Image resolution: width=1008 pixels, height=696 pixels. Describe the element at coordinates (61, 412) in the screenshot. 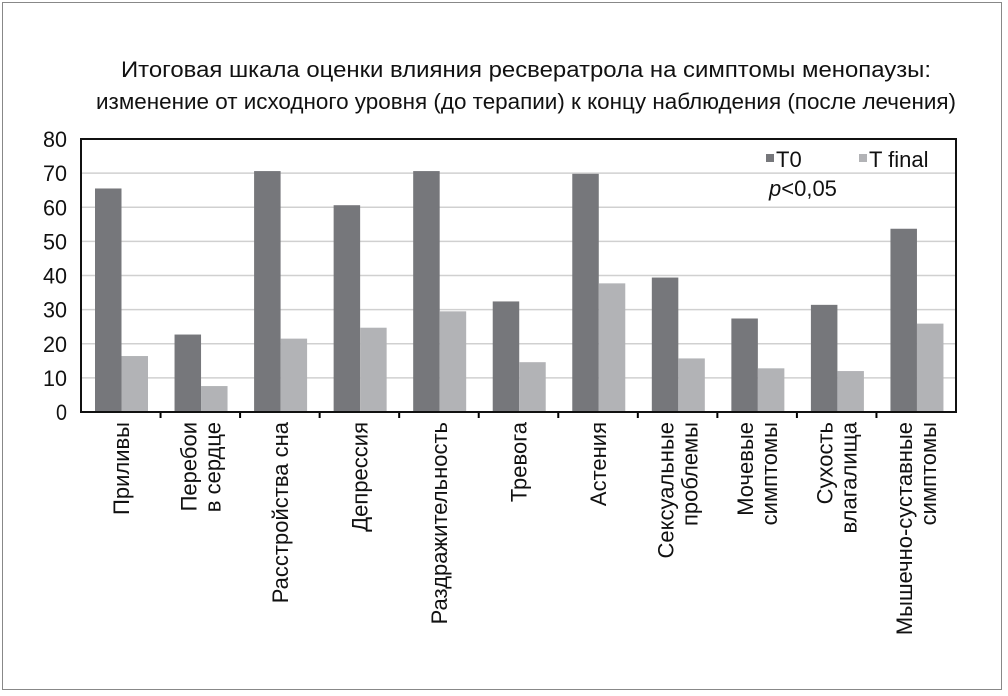

I see `y-tick-label: 0` at that location.